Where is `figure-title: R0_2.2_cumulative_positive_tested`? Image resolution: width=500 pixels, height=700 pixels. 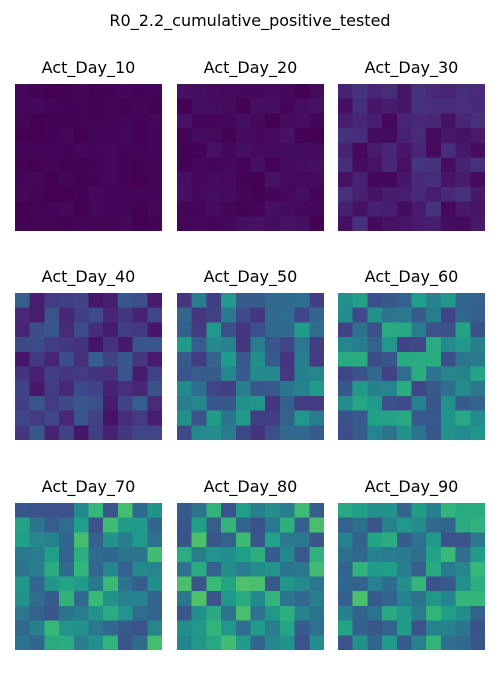 figure-title: R0_2.2_cumulative_positive_tested is located at coordinates (250, 20).